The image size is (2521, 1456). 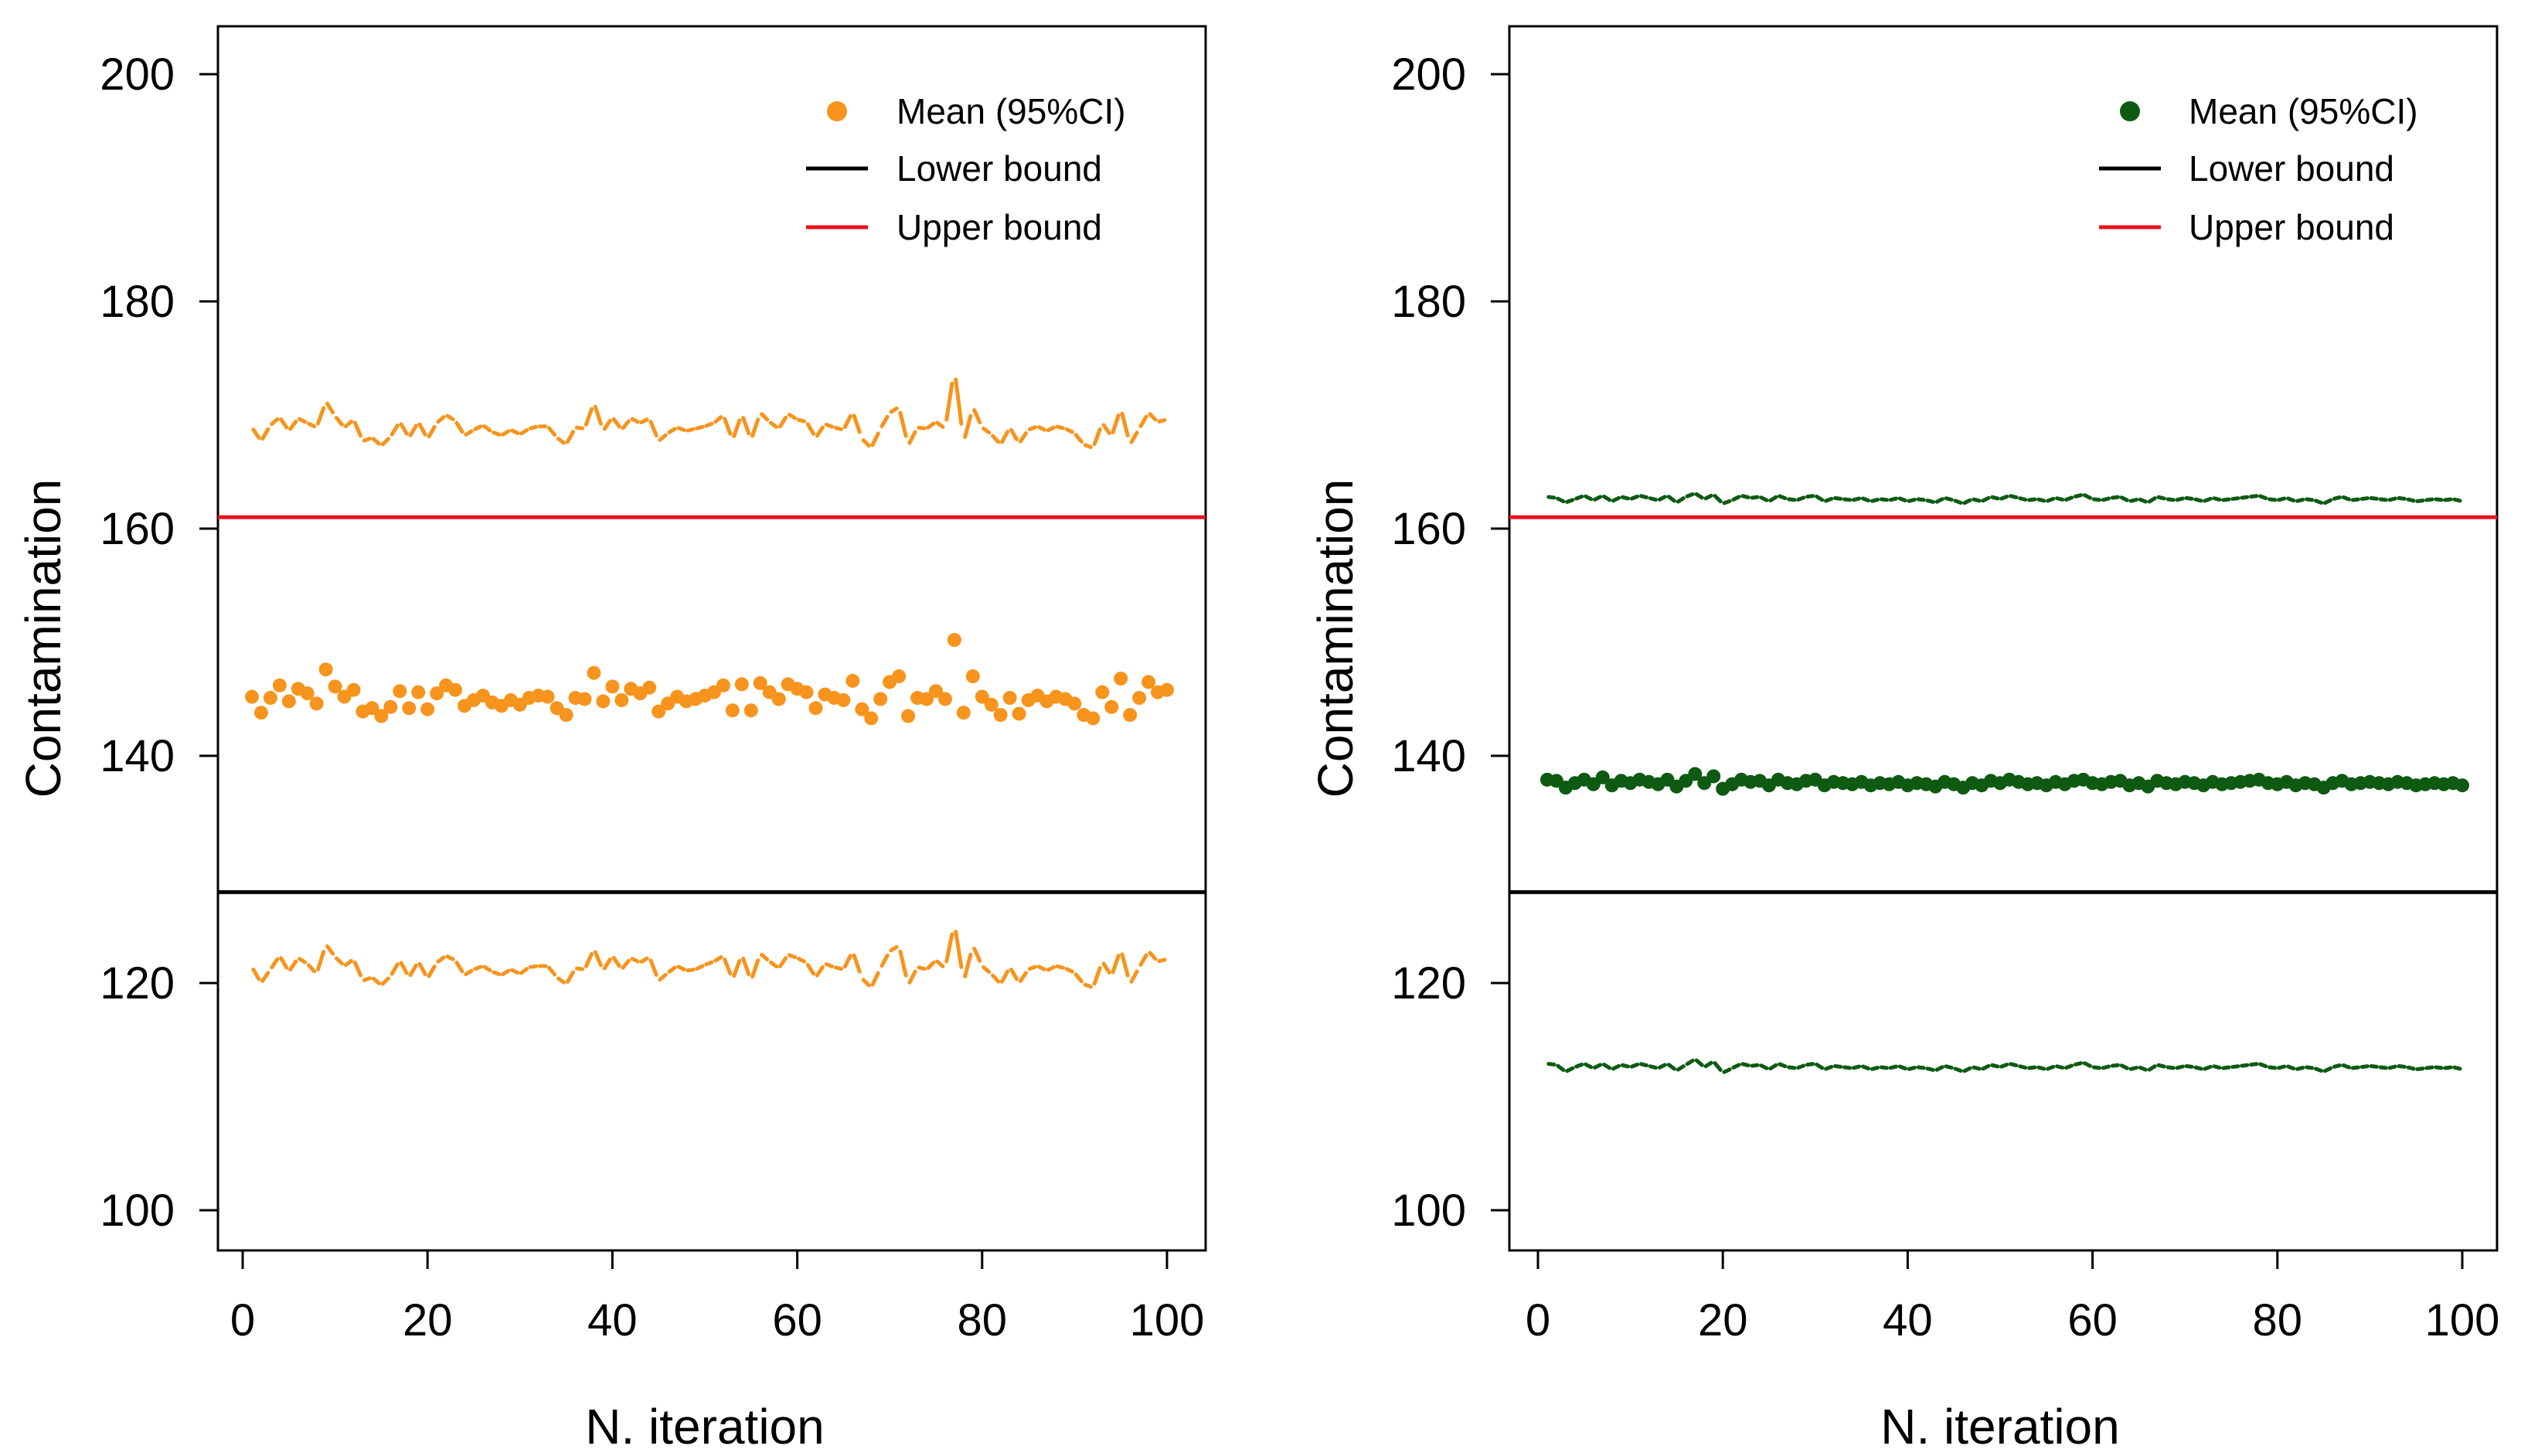 What do you see at coordinates (137, 756) in the screenshot?
I see `left-y-tick-label: 140` at bounding box center [137, 756].